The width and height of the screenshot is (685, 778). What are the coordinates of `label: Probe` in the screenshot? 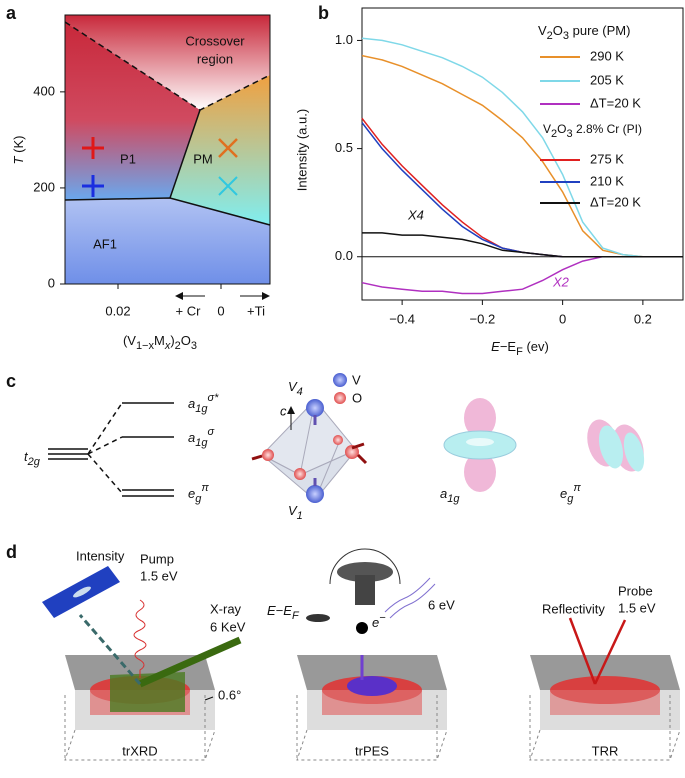 It's located at (635, 590).